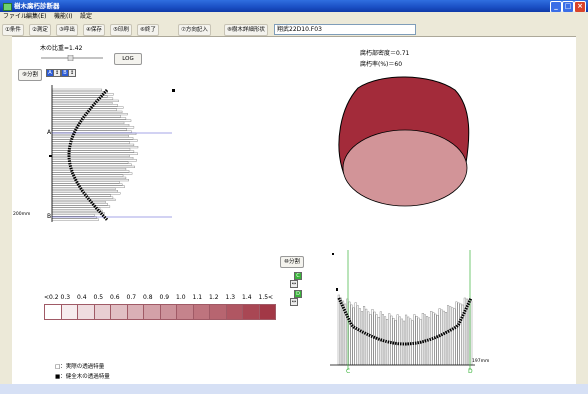 This screenshot has width=588, height=394. I want to click on color-scale-label: 0.3, so click(65, 297).